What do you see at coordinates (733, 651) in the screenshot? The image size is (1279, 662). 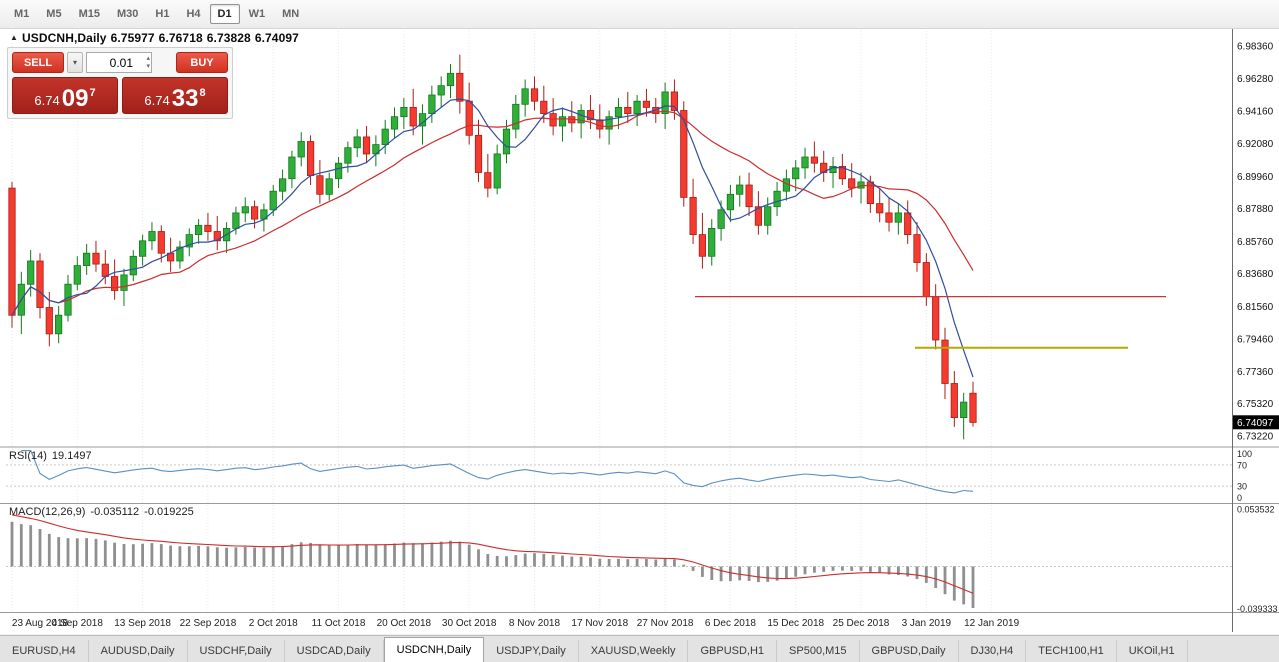 I see `chart-tab-gbpusd-h1: GBPUSD,H1` at bounding box center [733, 651].